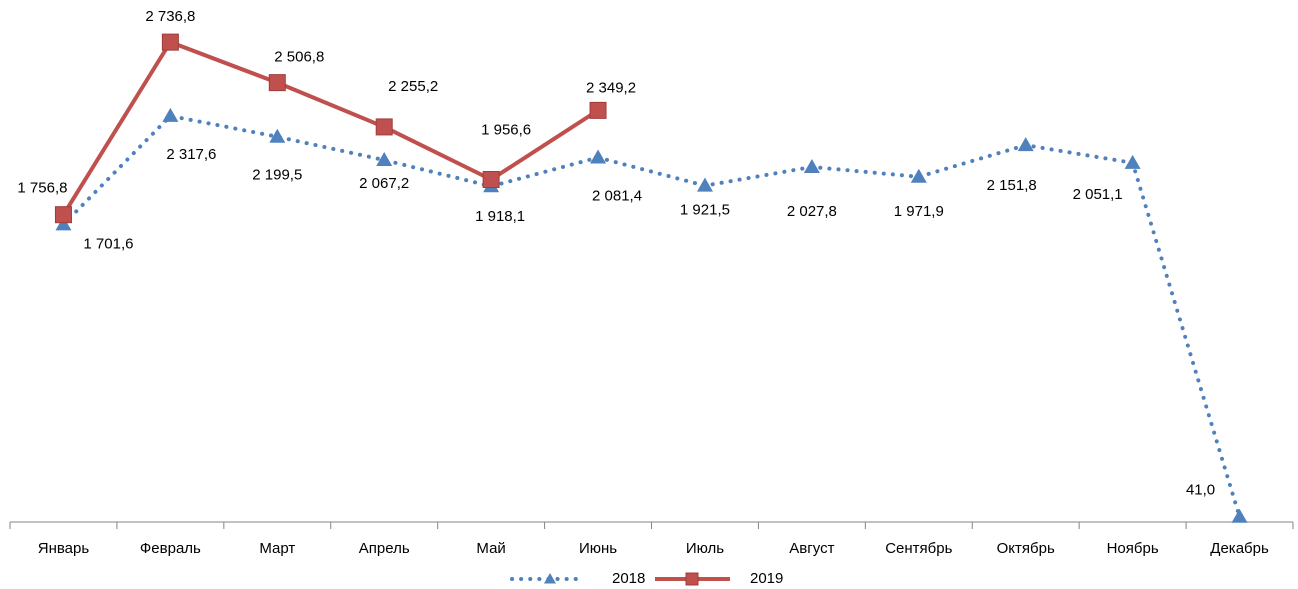 The height and width of the screenshot is (589, 1298). I want to click on x-tick-label: Октябрь, so click(1026, 548).